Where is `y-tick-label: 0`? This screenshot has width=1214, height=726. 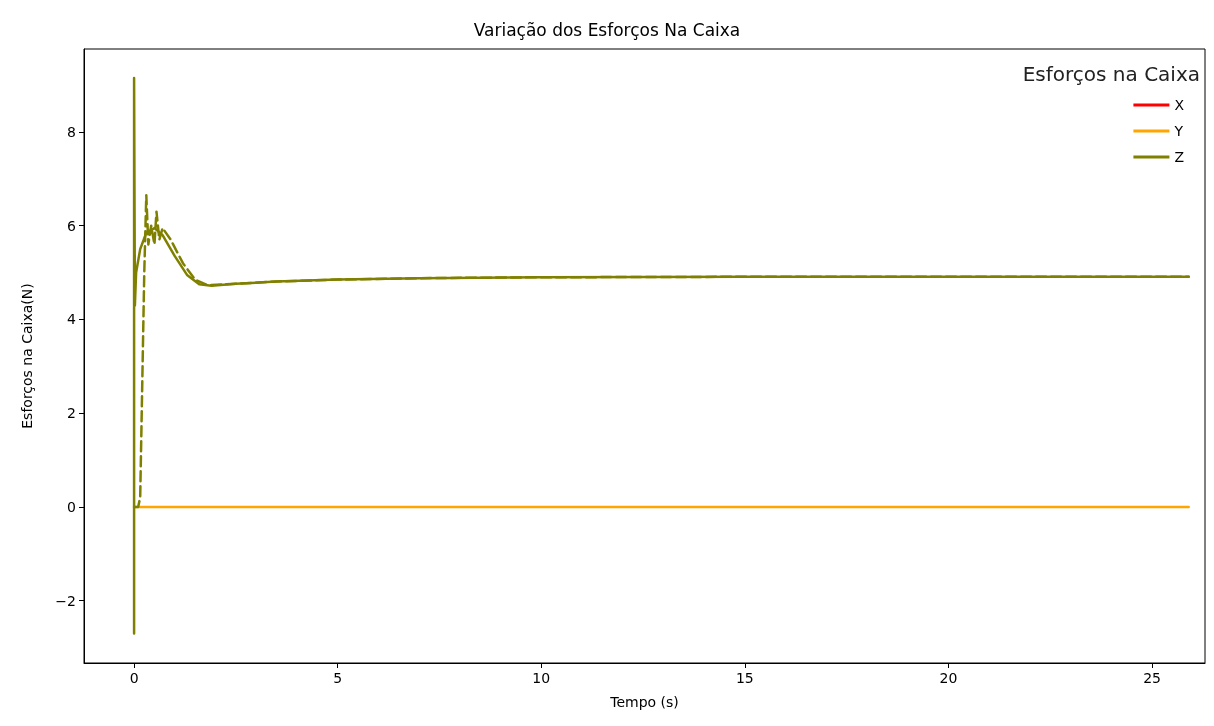
y-tick-label: 0 is located at coordinates (71, 506).